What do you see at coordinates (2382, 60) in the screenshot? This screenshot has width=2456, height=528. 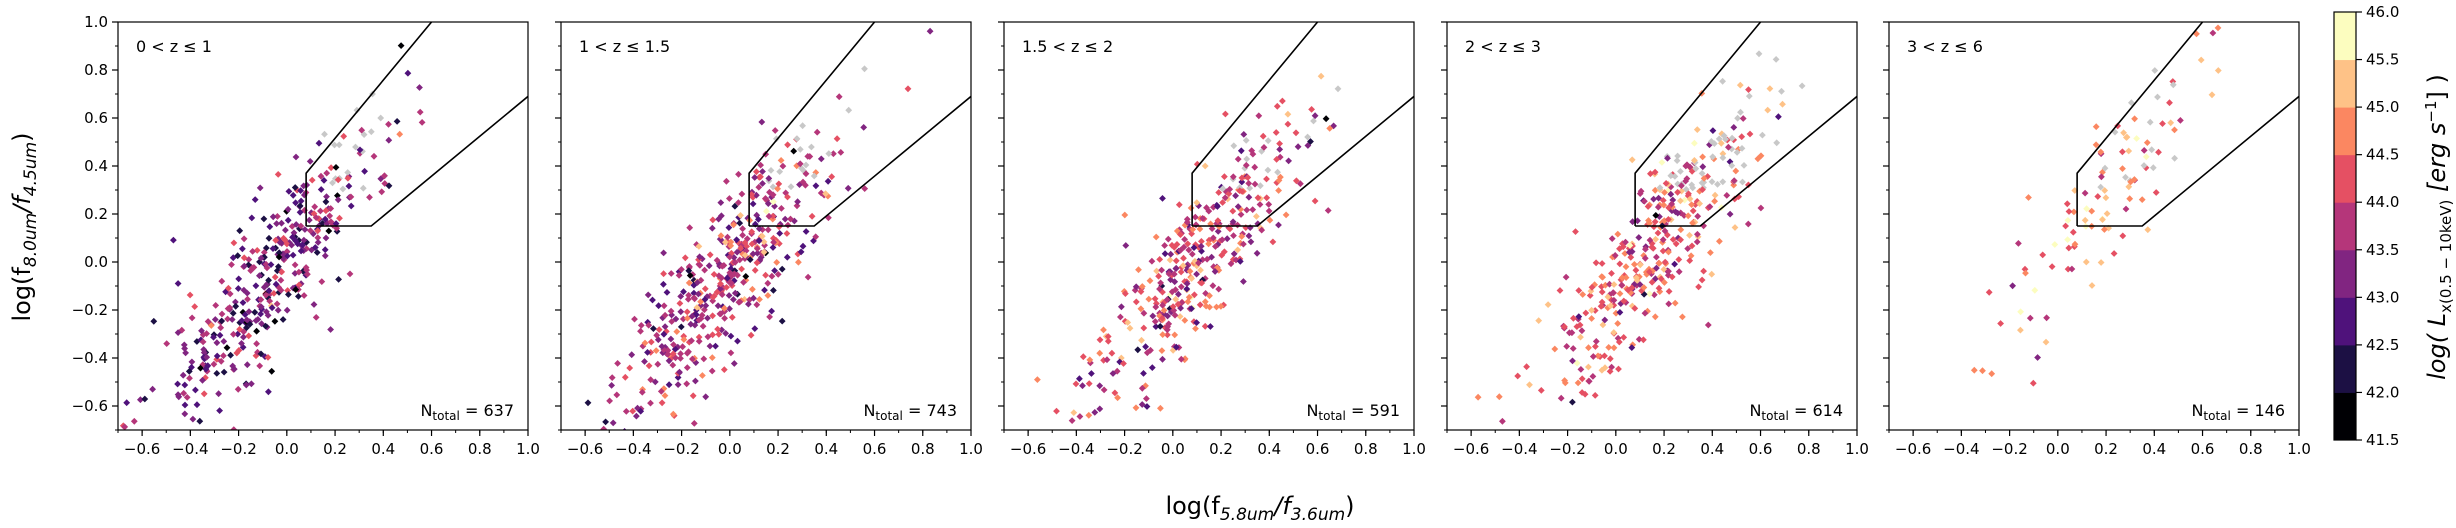 I see `colorbar-tick-label: 45.5` at bounding box center [2382, 60].